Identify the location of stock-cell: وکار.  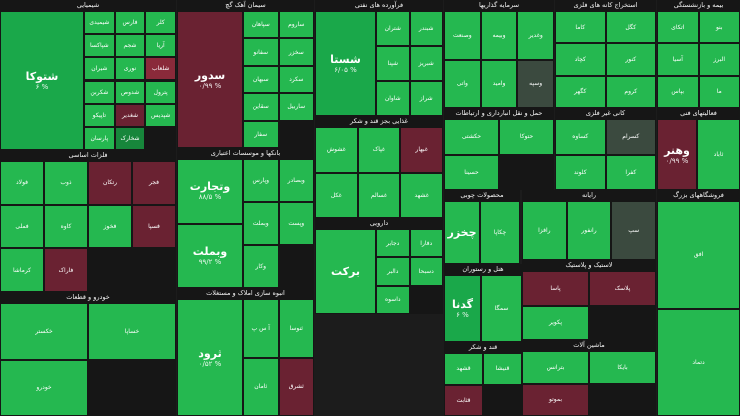
(261, 266).